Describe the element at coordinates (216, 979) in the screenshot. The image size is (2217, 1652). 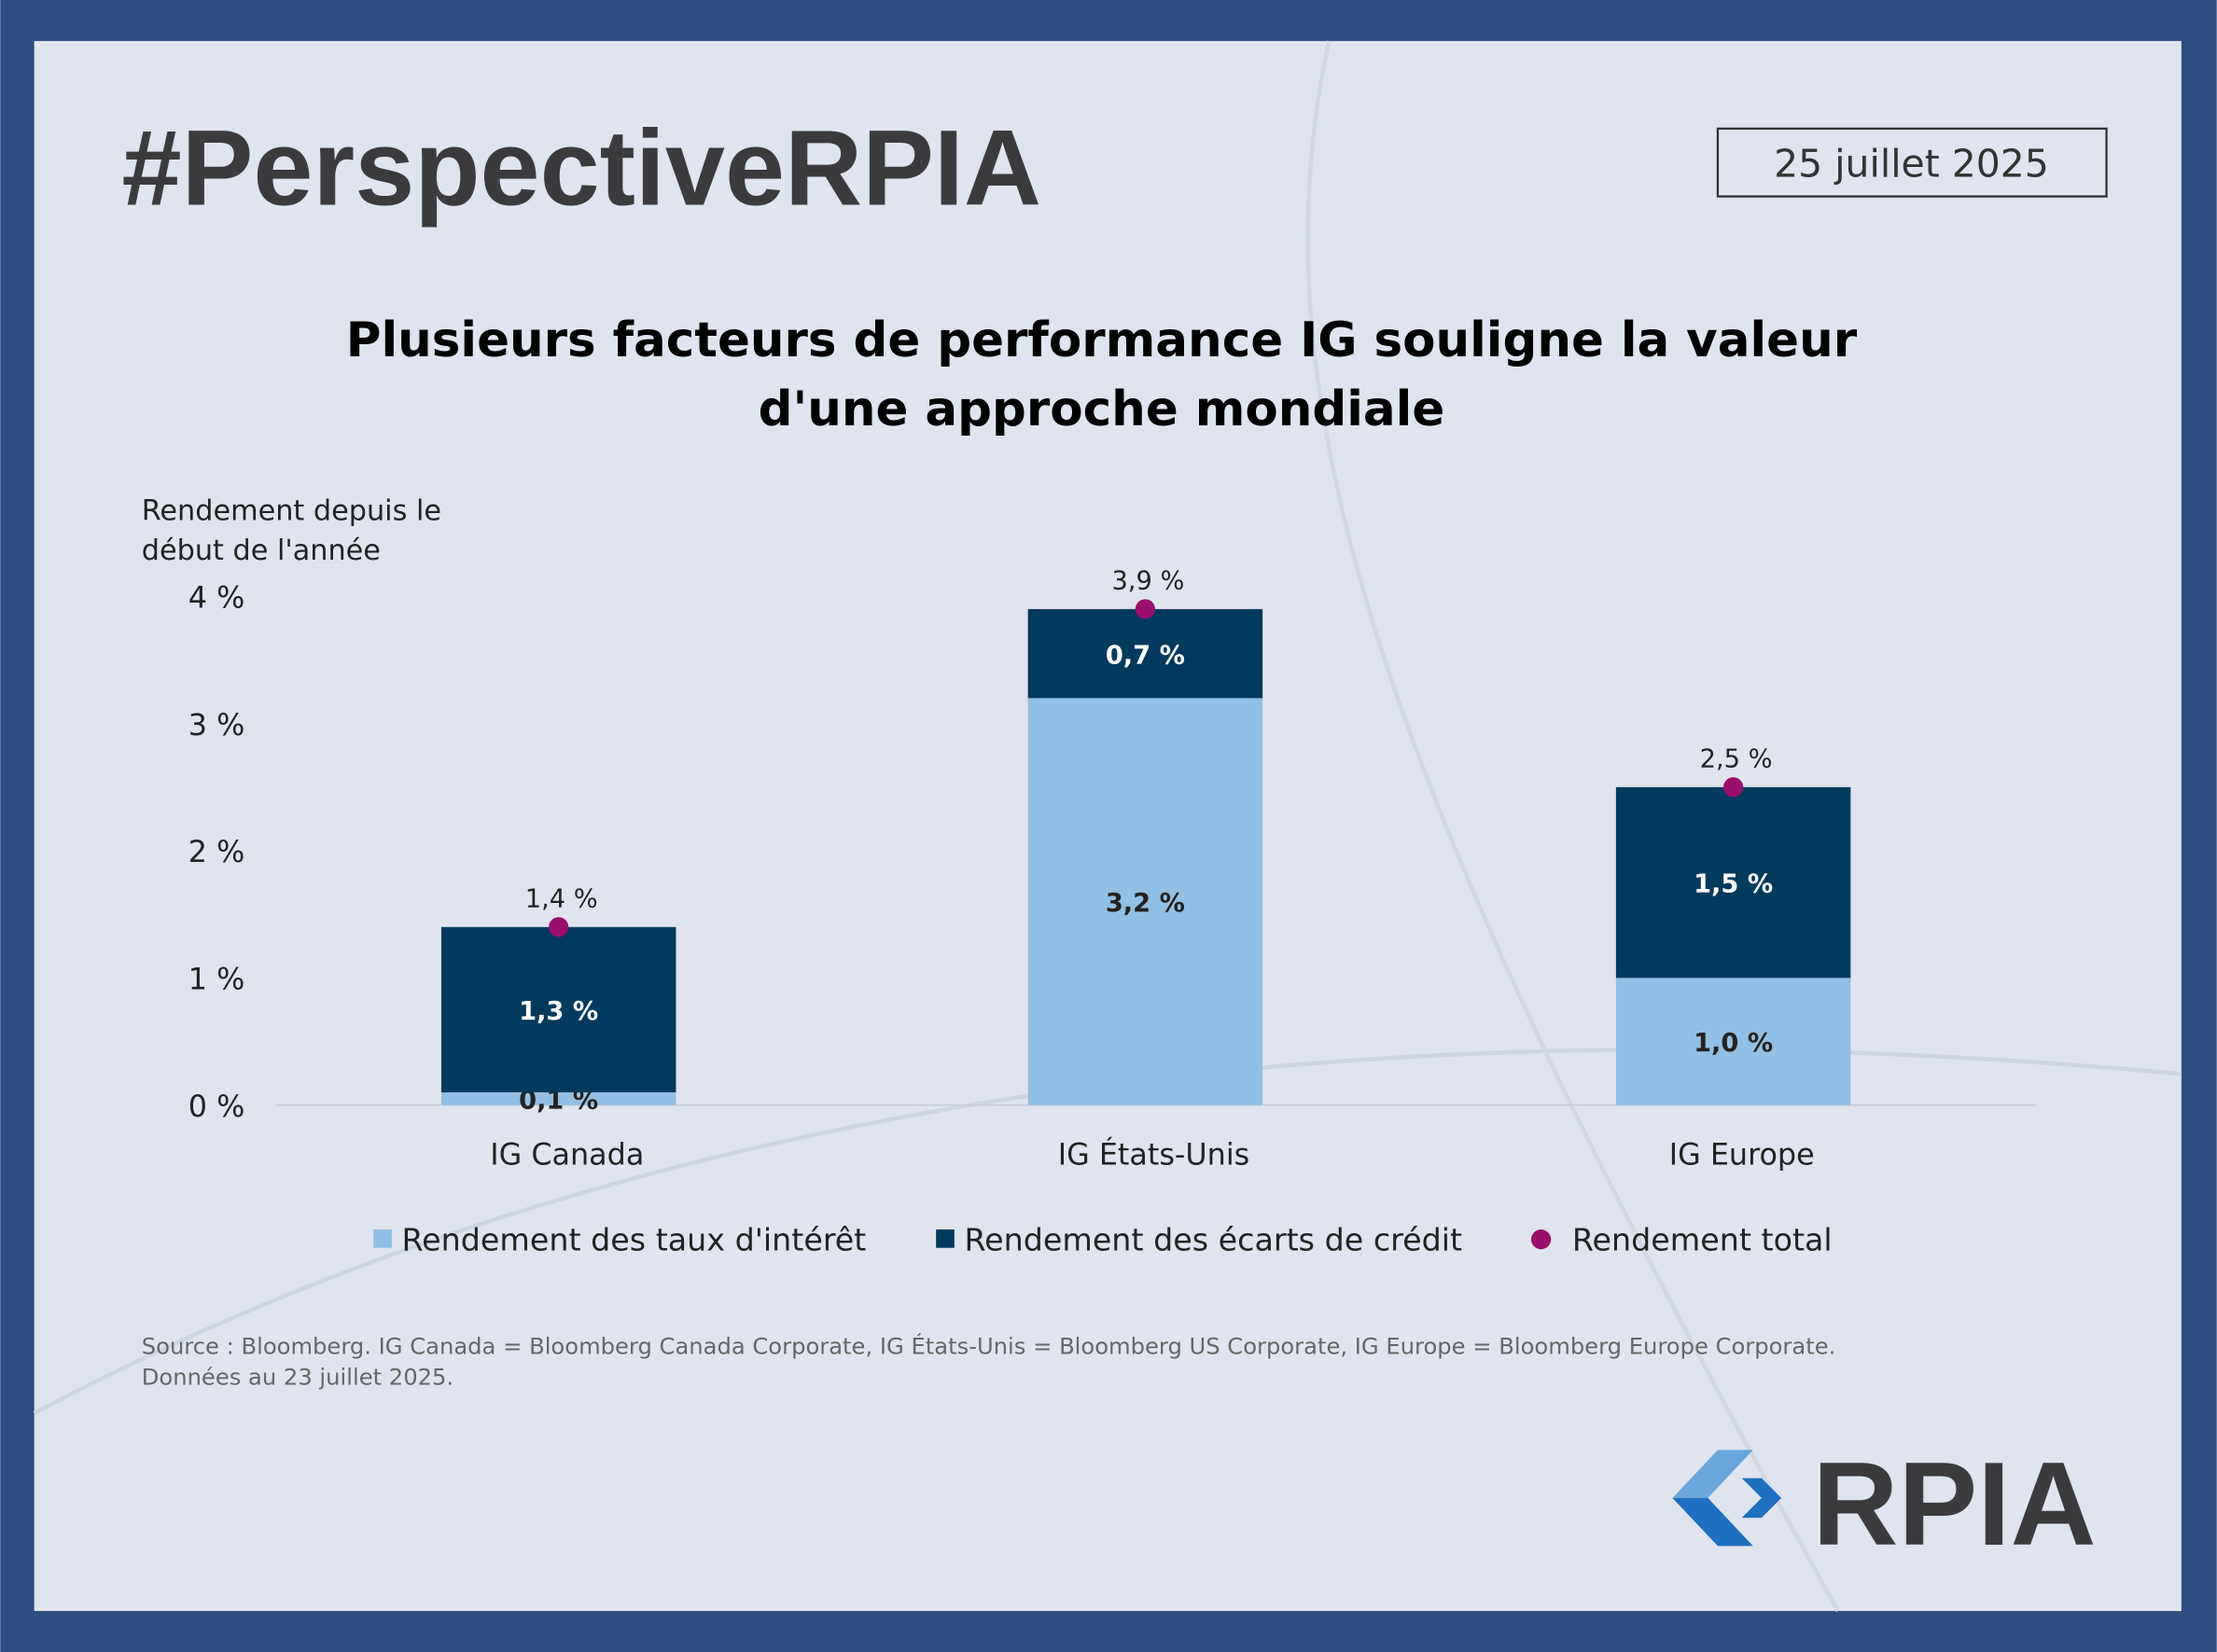
I see `y-tick-label: 1 %` at that location.